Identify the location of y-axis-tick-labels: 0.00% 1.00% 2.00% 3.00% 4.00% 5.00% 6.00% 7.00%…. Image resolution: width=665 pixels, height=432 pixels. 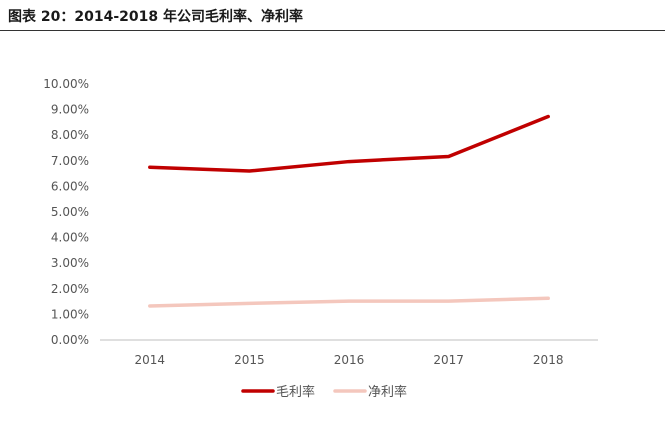
(66, 212).